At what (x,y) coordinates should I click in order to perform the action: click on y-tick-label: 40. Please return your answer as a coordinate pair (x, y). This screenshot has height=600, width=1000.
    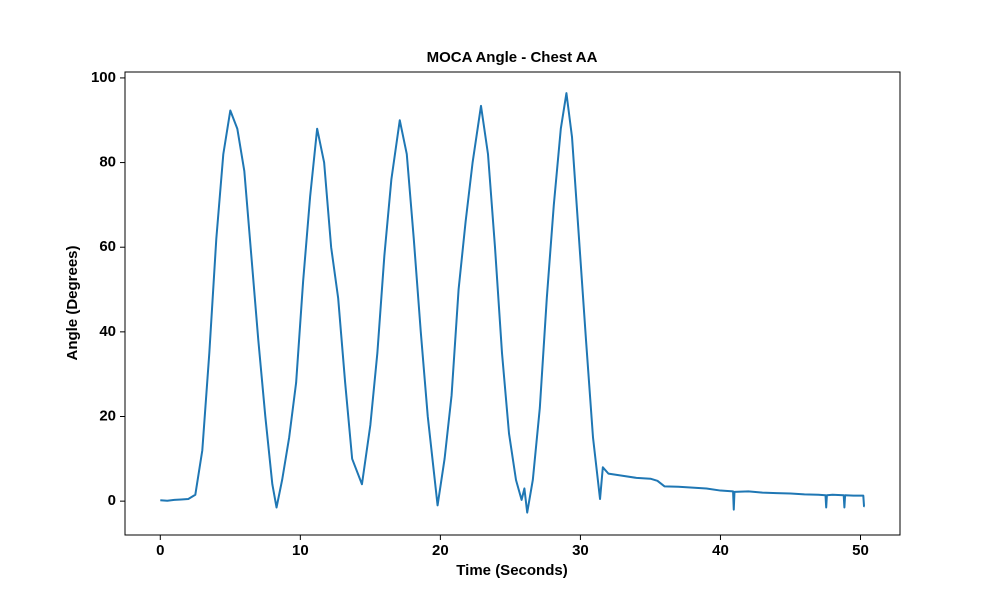
    Looking at the image, I should click on (107, 331).